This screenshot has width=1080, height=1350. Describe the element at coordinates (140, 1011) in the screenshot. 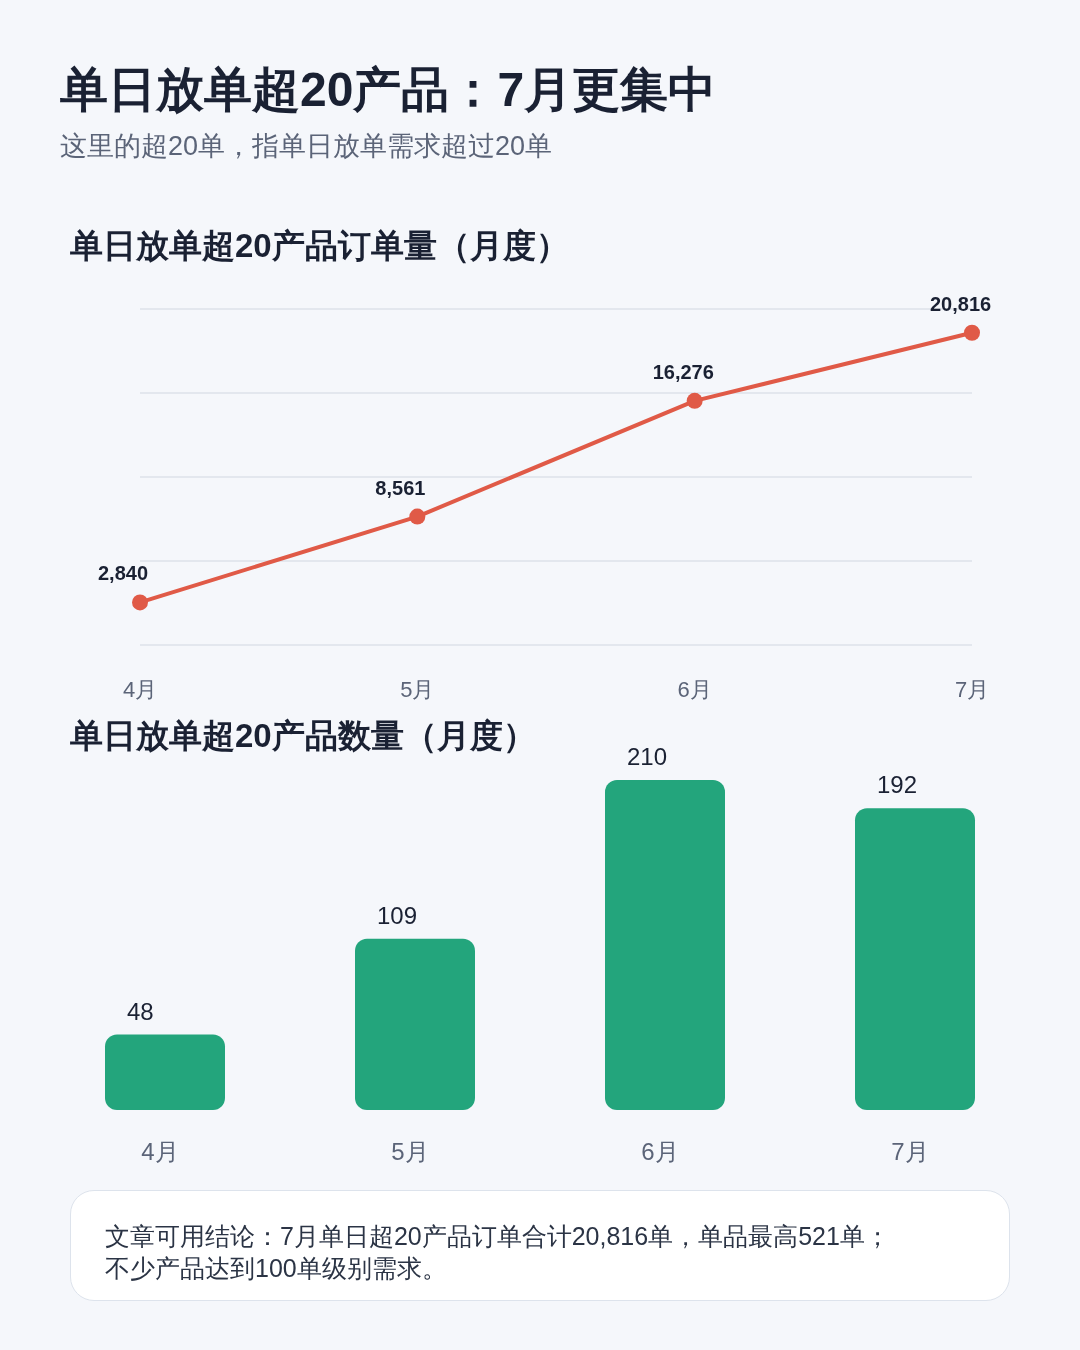

I see `data-label: 48` at that location.